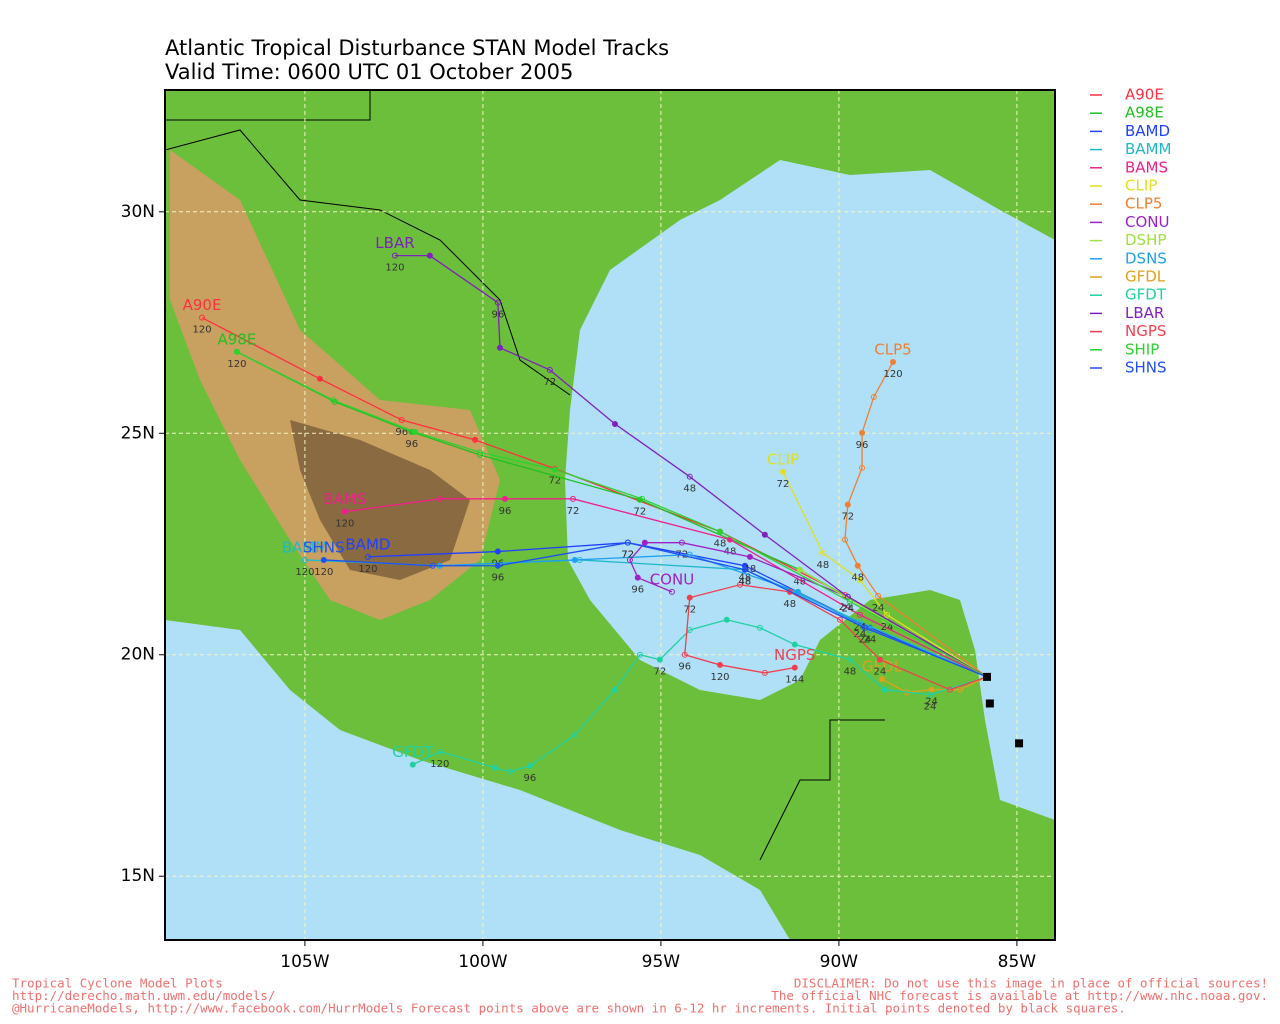 This screenshot has height=1024, width=1280. Describe the element at coordinates (1017, 962) in the screenshot. I see `x-tick-label: 85W` at that location.